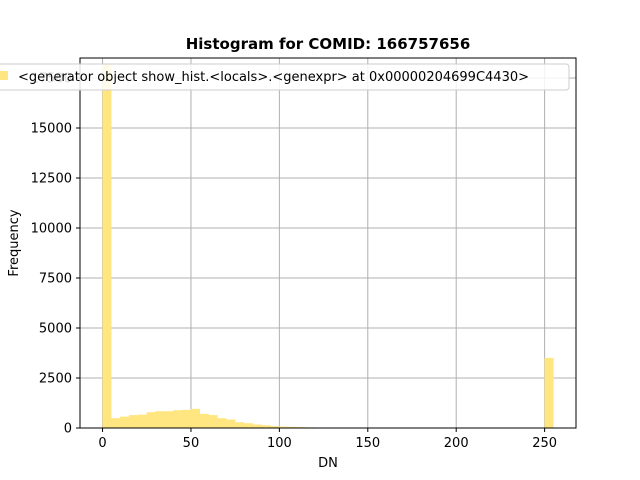 The height and width of the screenshot is (480, 640). What do you see at coordinates (55, 379) in the screenshot?
I see `y-tick-label: 2500` at bounding box center [55, 379].